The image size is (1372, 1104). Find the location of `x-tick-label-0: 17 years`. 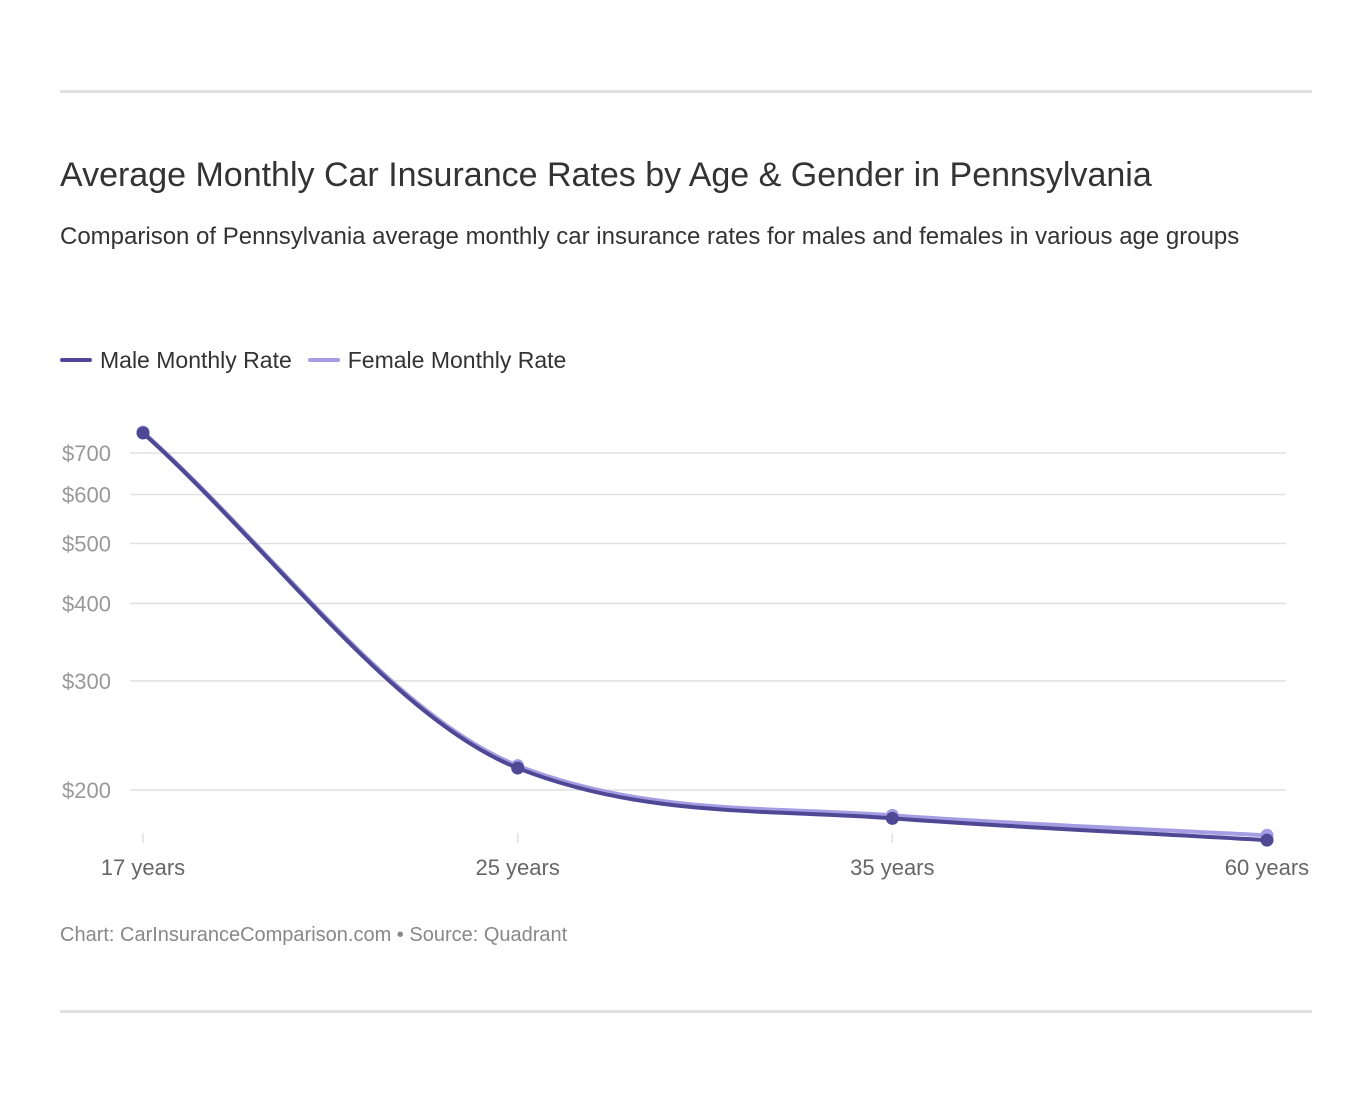

x-tick-label-0: 17 years is located at coordinates (143, 867).